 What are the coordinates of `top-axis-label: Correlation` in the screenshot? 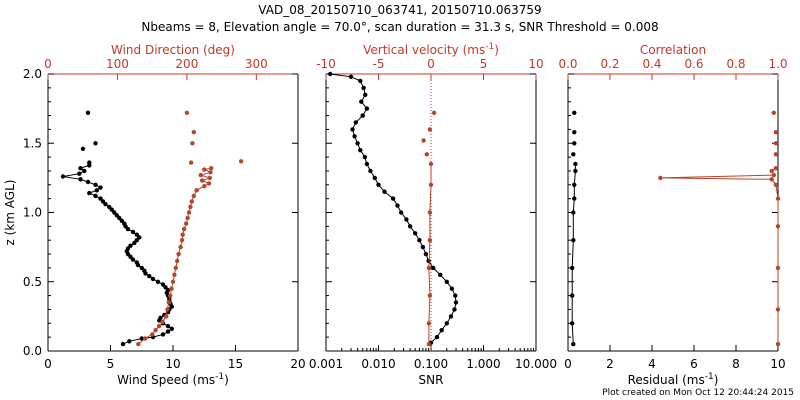 It's located at (673, 50).